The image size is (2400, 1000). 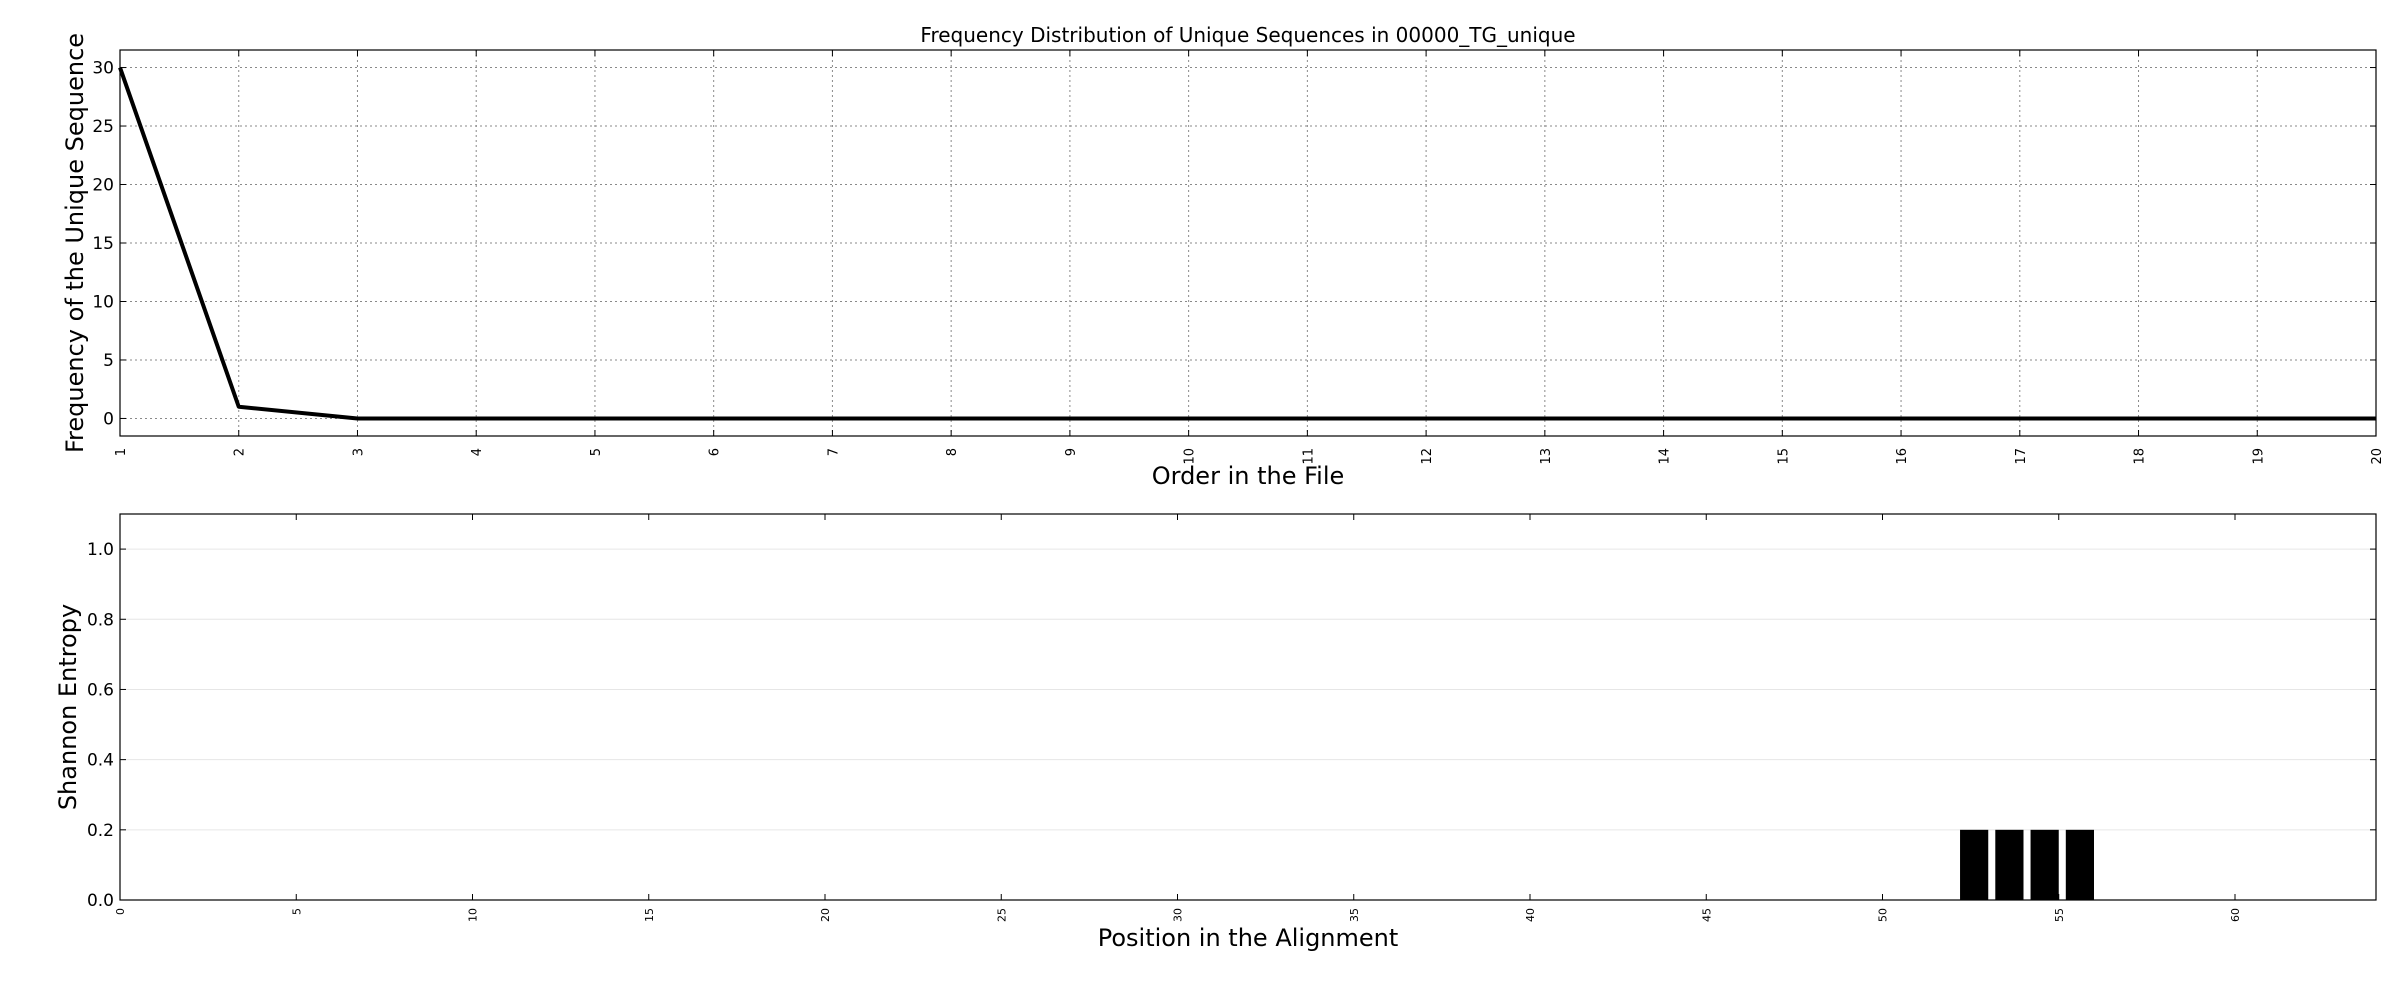 What do you see at coordinates (121, 452) in the screenshot?
I see `x-tick-label: 1` at bounding box center [121, 452].